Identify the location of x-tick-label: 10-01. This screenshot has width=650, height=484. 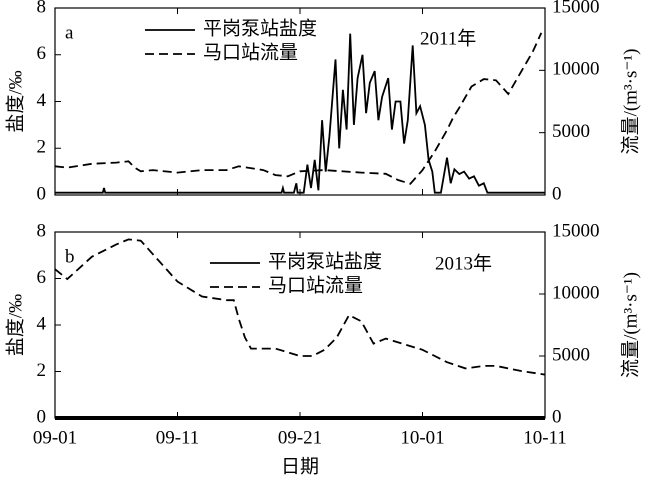
(422, 437).